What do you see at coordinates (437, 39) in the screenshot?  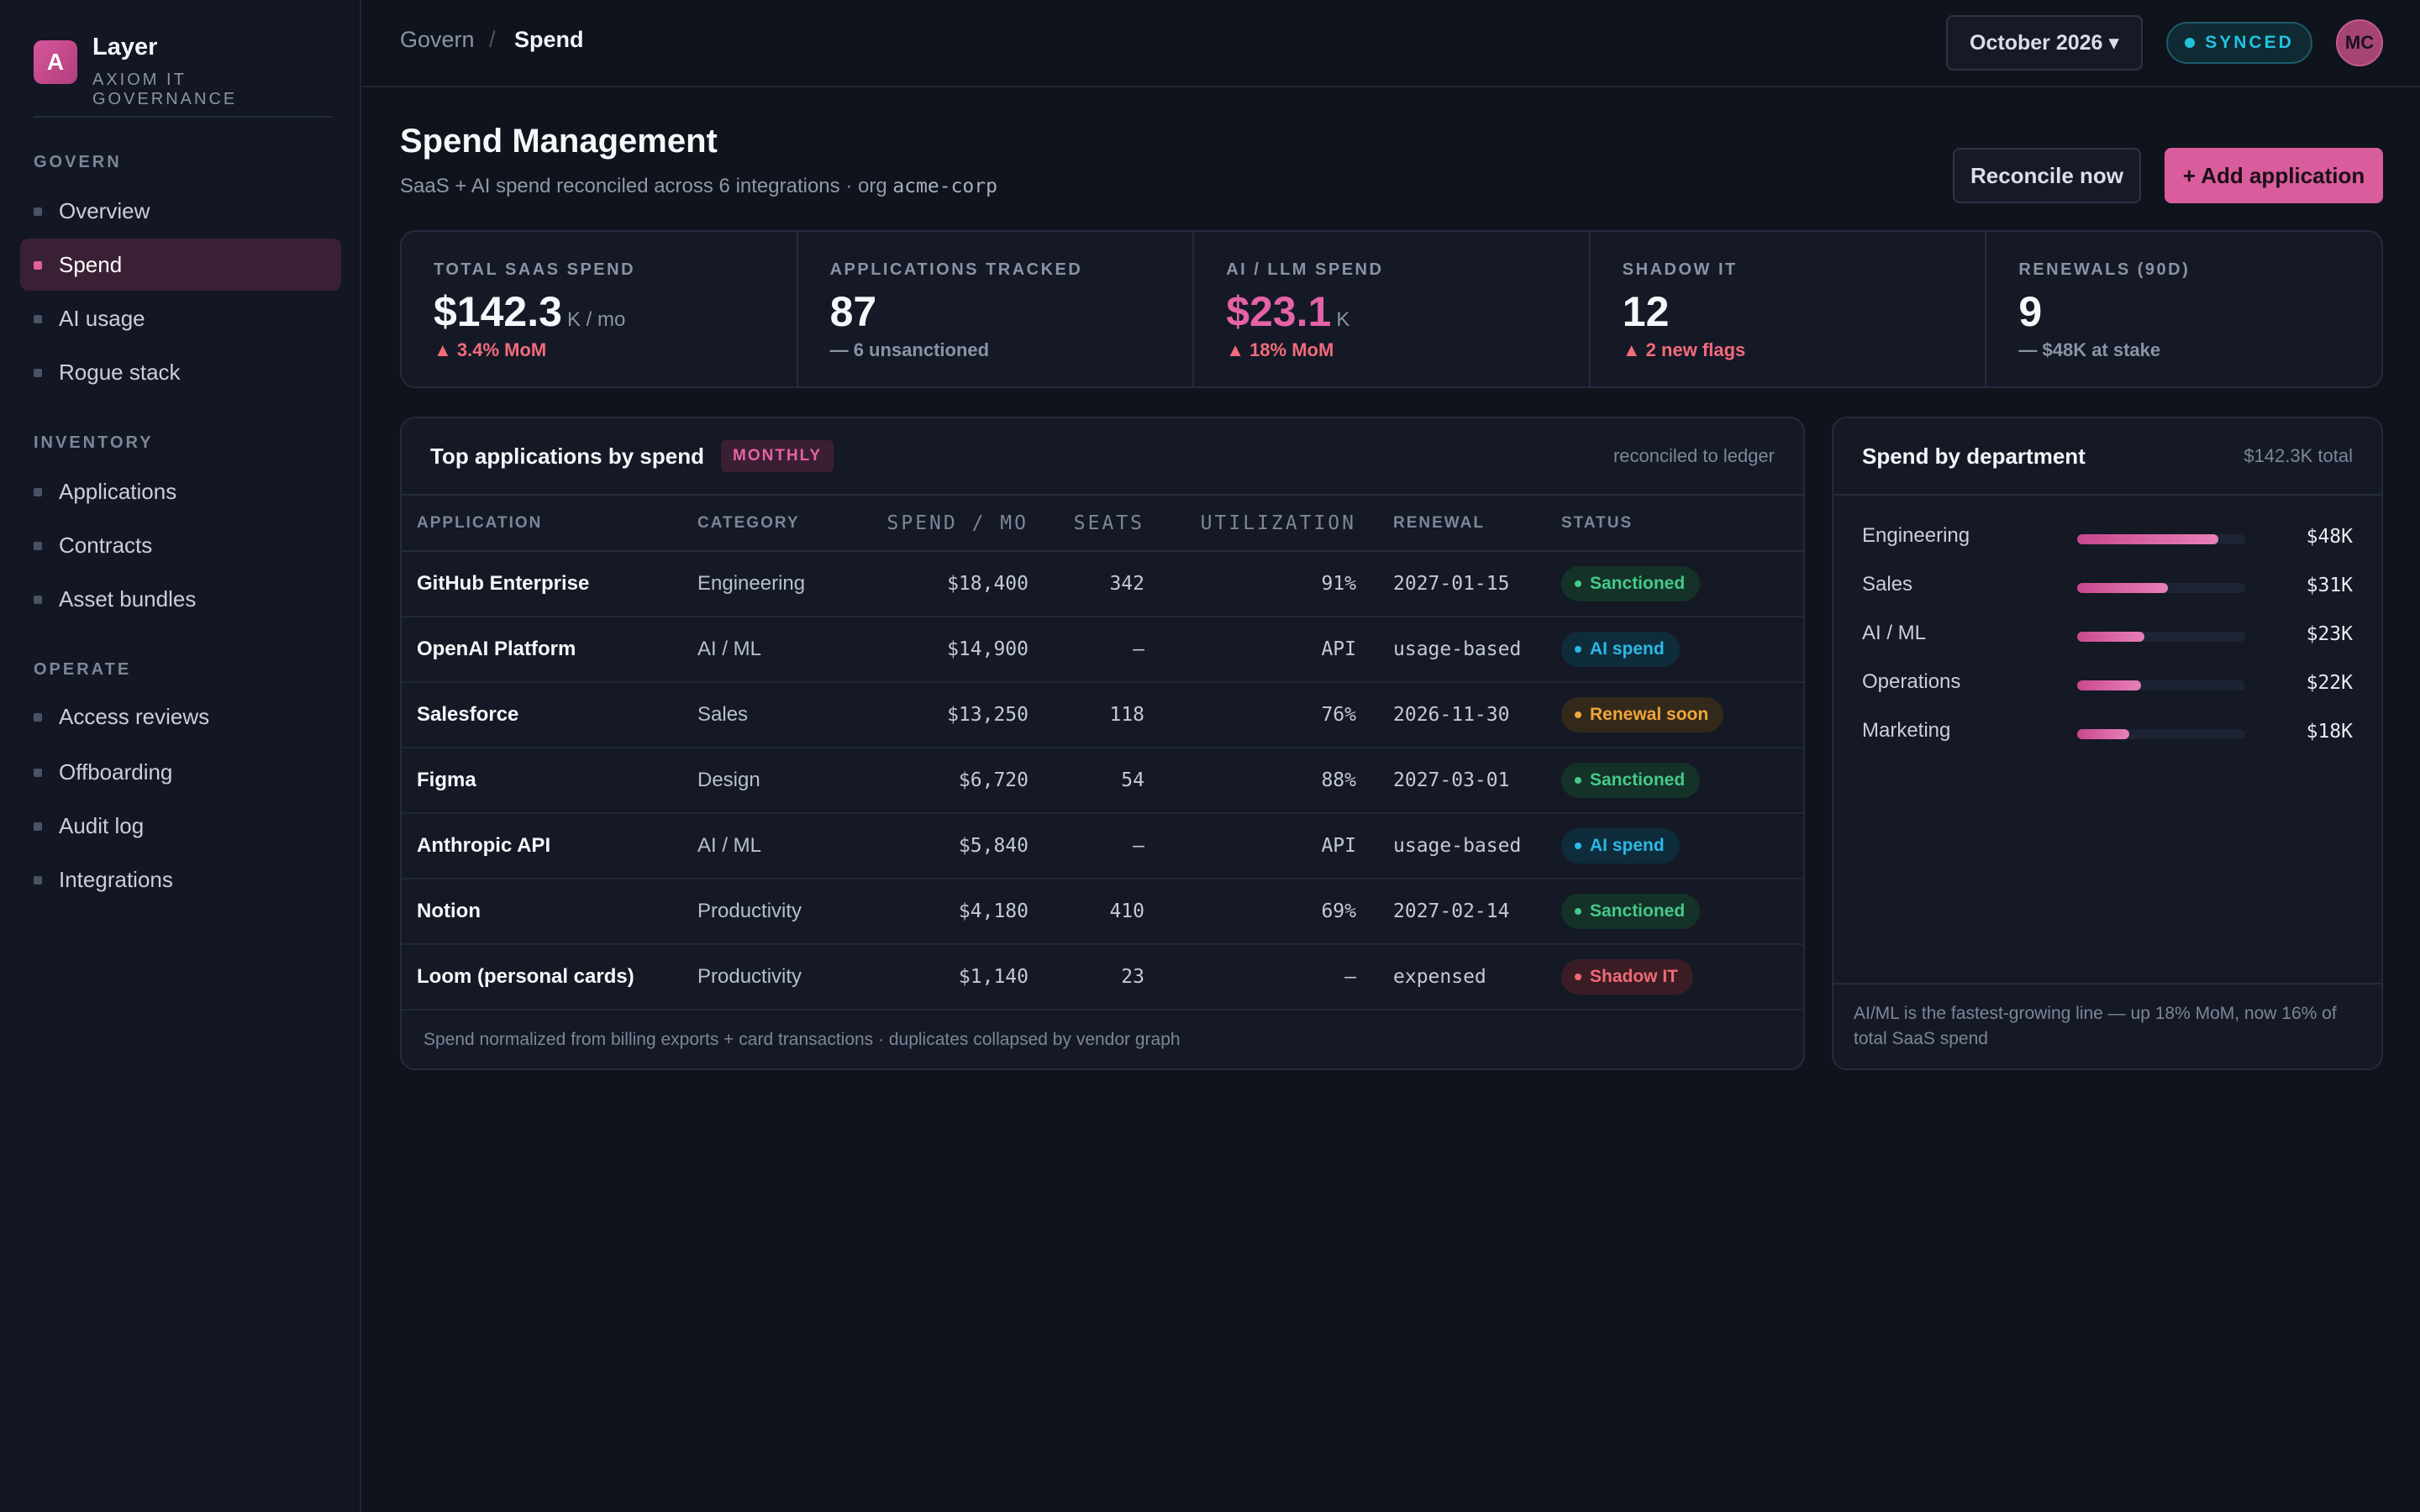 I see `breadcrumb-govern: Govern` at bounding box center [437, 39].